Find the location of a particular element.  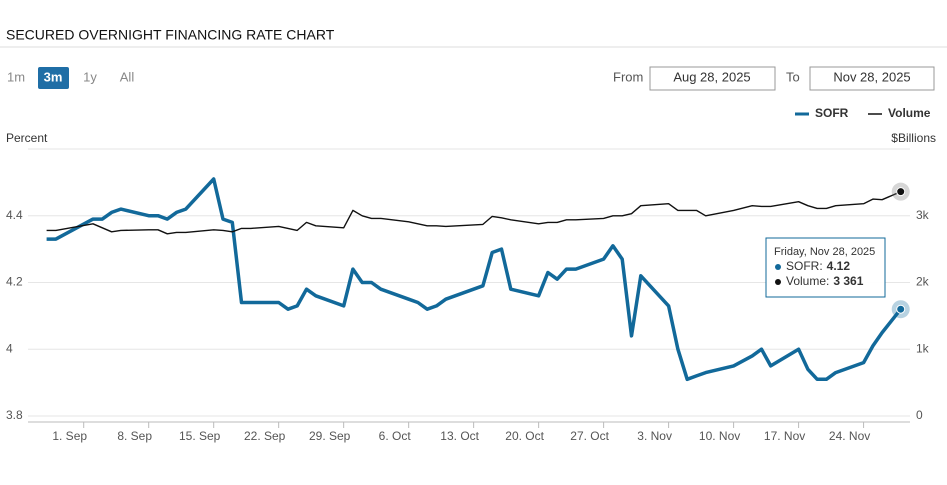

x-tick-label: 10. Nov is located at coordinates (719, 436).